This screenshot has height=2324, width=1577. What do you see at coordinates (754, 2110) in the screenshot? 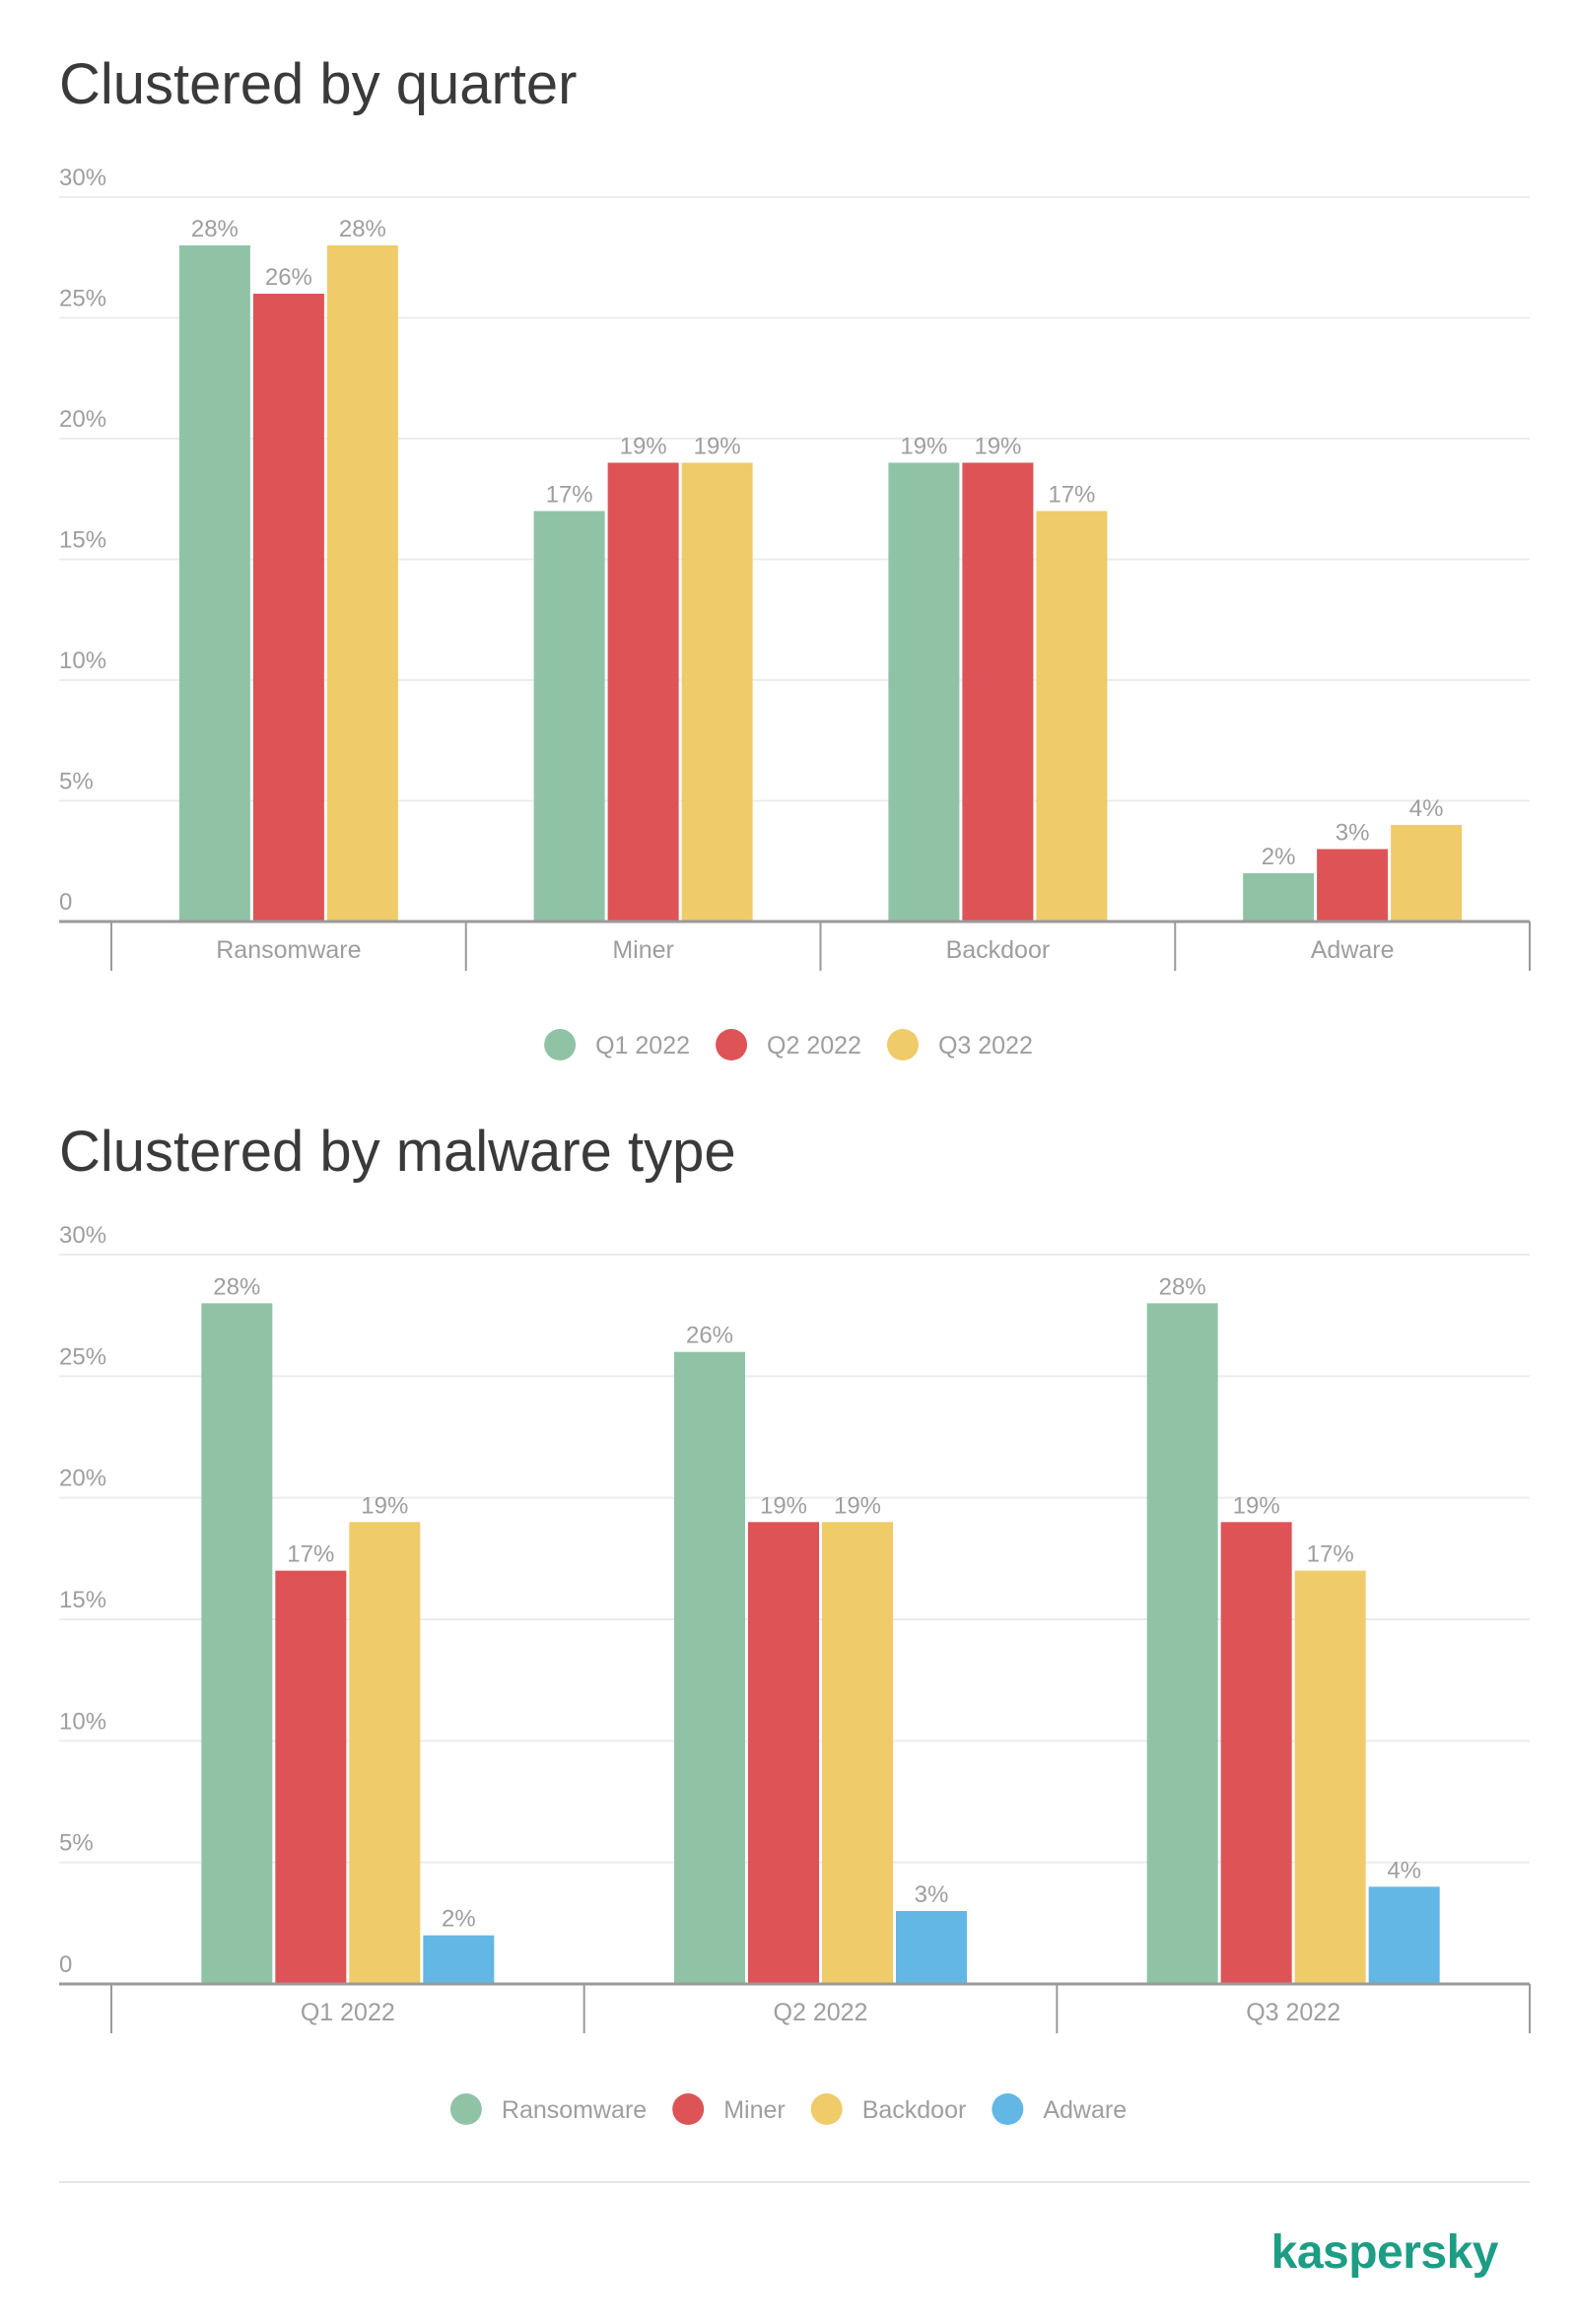
I see `legend-label: Miner` at bounding box center [754, 2110].